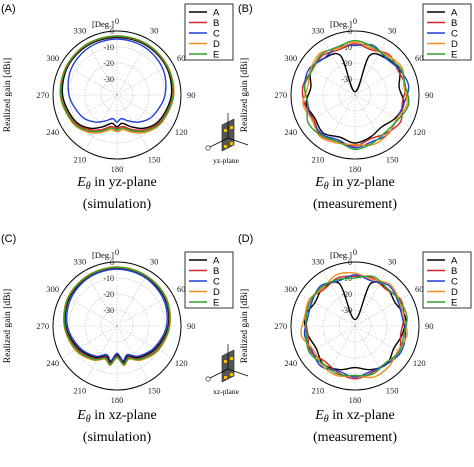 This screenshot has height=467, width=474. I want to click on radial-tick-label: 0, so click(112, 262).